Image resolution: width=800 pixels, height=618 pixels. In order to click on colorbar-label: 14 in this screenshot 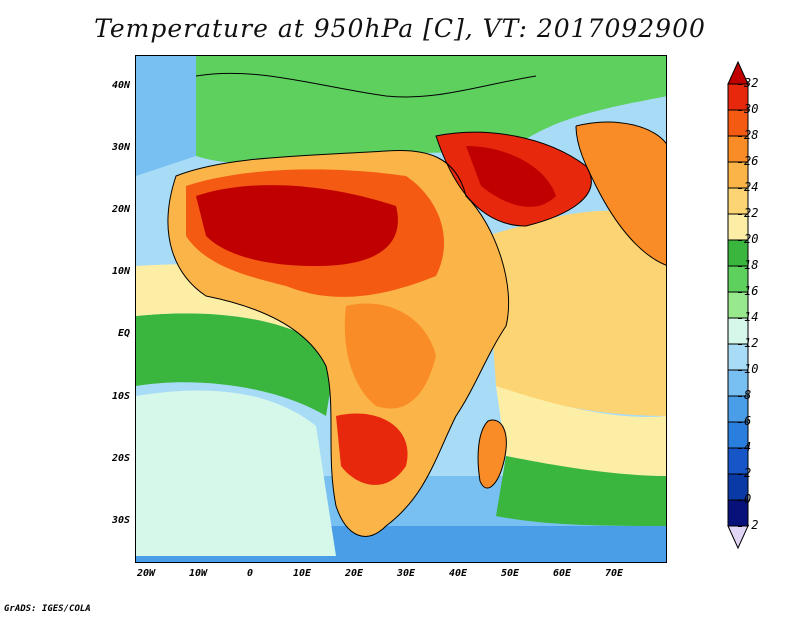, I will do `click(751, 317)`.